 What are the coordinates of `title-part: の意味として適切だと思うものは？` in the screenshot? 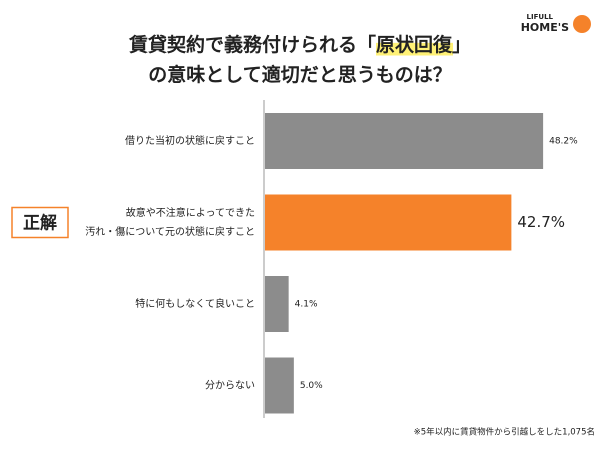 It's located at (299, 74).